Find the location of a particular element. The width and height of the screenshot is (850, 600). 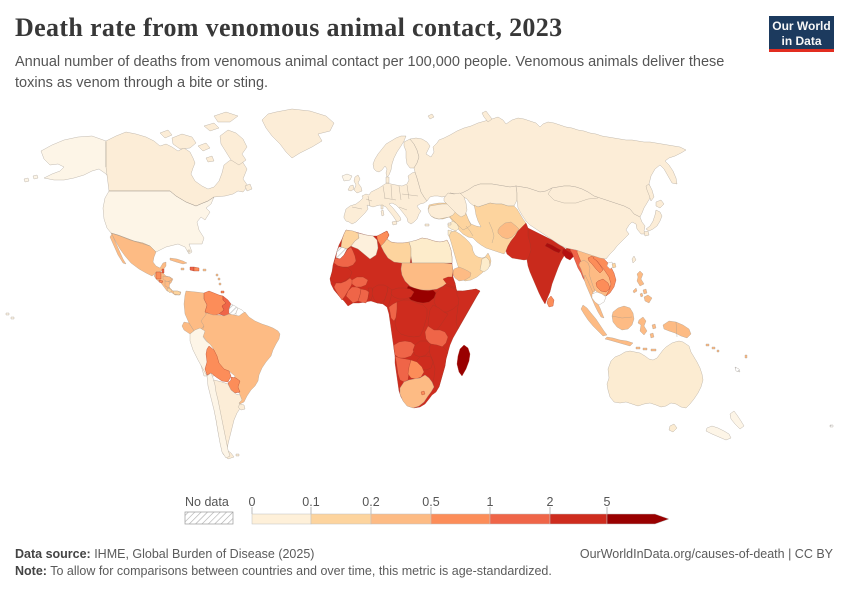

svg-text: 0 is located at coordinates (252, 502).